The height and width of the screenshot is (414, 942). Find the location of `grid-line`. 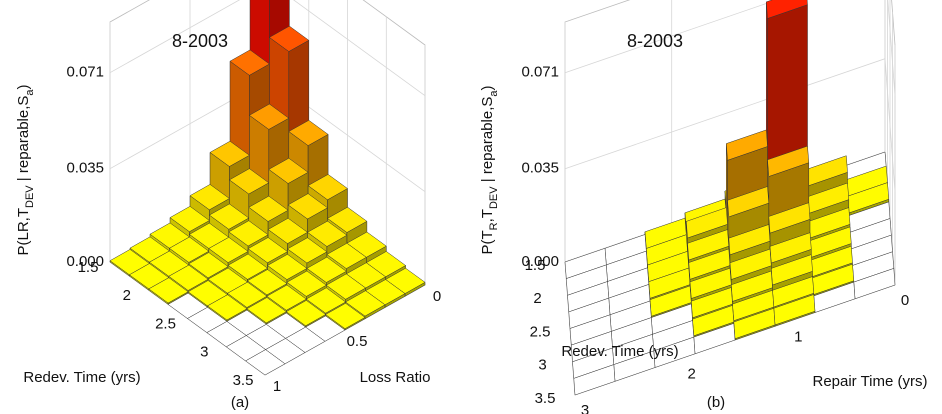

grid-line is located at coordinates (267, 48).